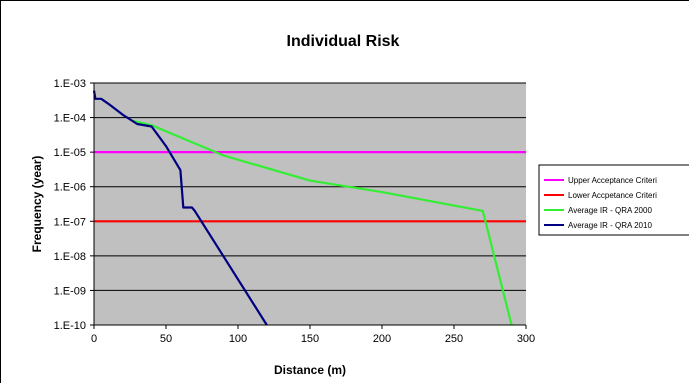  What do you see at coordinates (610, 210) in the screenshot?
I see `legend-label: Average IR - QRA 2000` at bounding box center [610, 210].